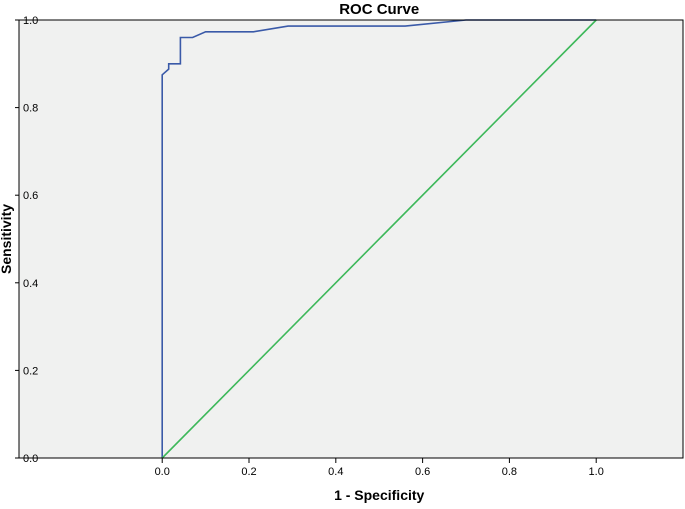  Describe the element at coordinates (596, 472) in the screenshot. I see `x-tick-label: 1.0` at that location.